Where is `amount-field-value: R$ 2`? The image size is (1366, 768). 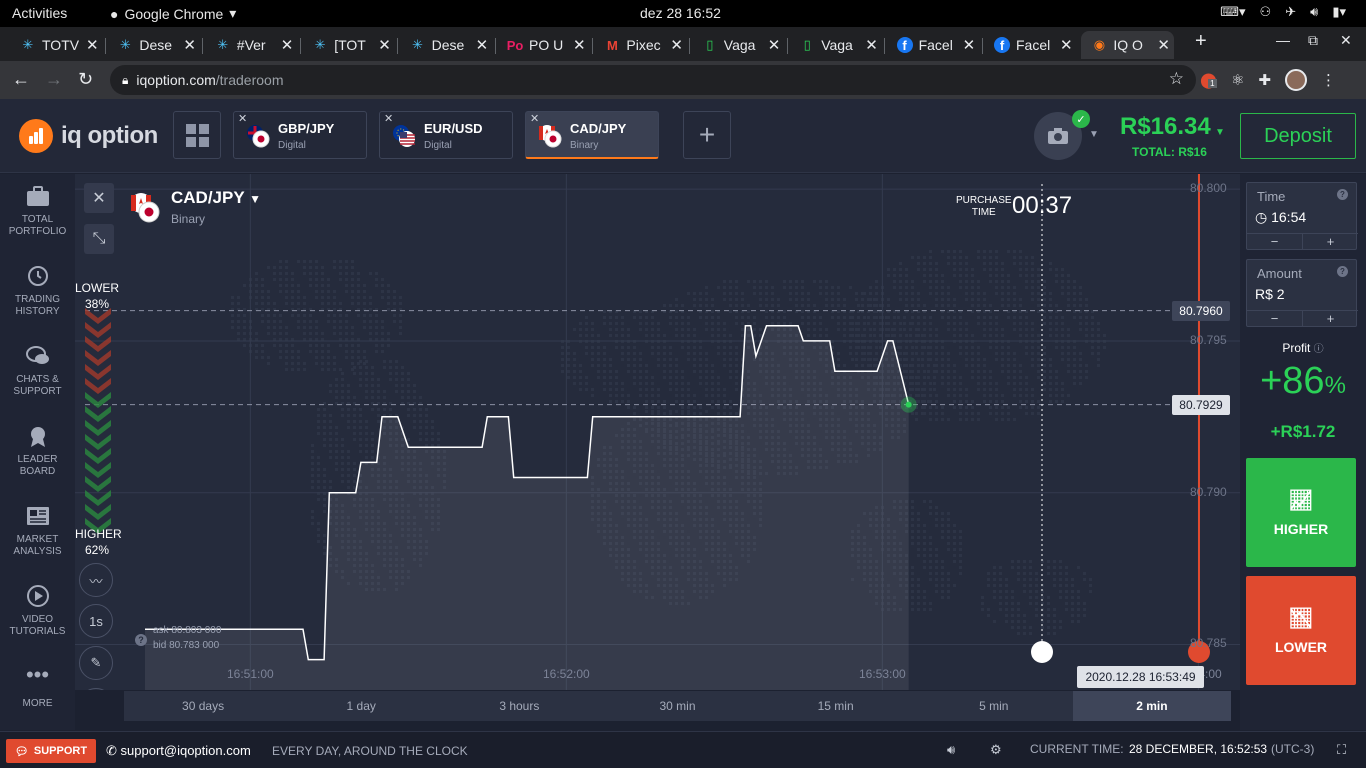
amount-field-value: R$ 2 is located at coordinates (1270, 294).